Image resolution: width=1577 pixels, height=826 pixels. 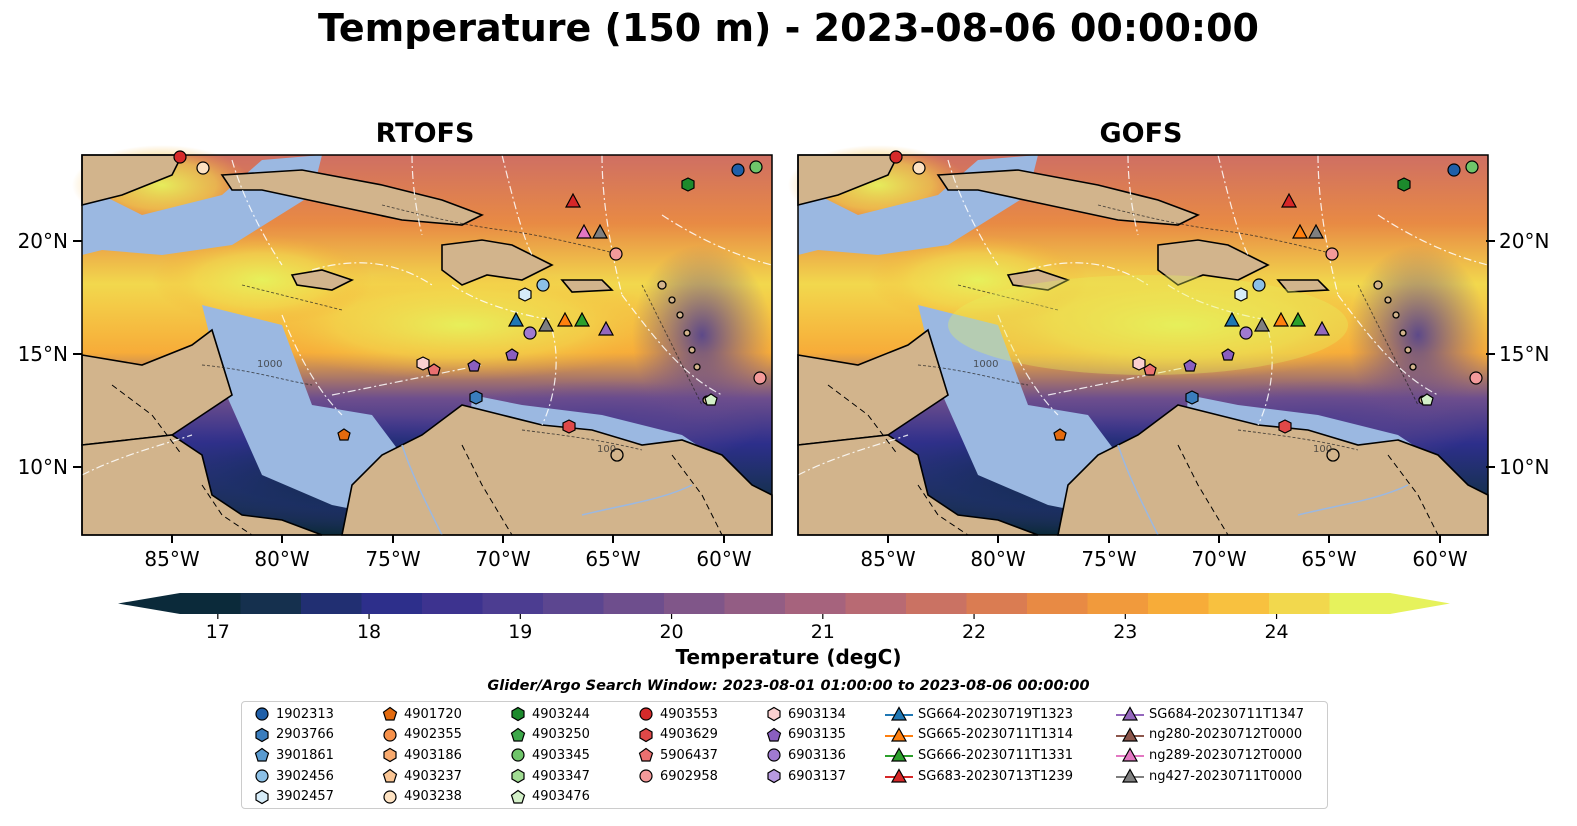 I want to click on legend-item: 4903237, so click(x=421, y=776).